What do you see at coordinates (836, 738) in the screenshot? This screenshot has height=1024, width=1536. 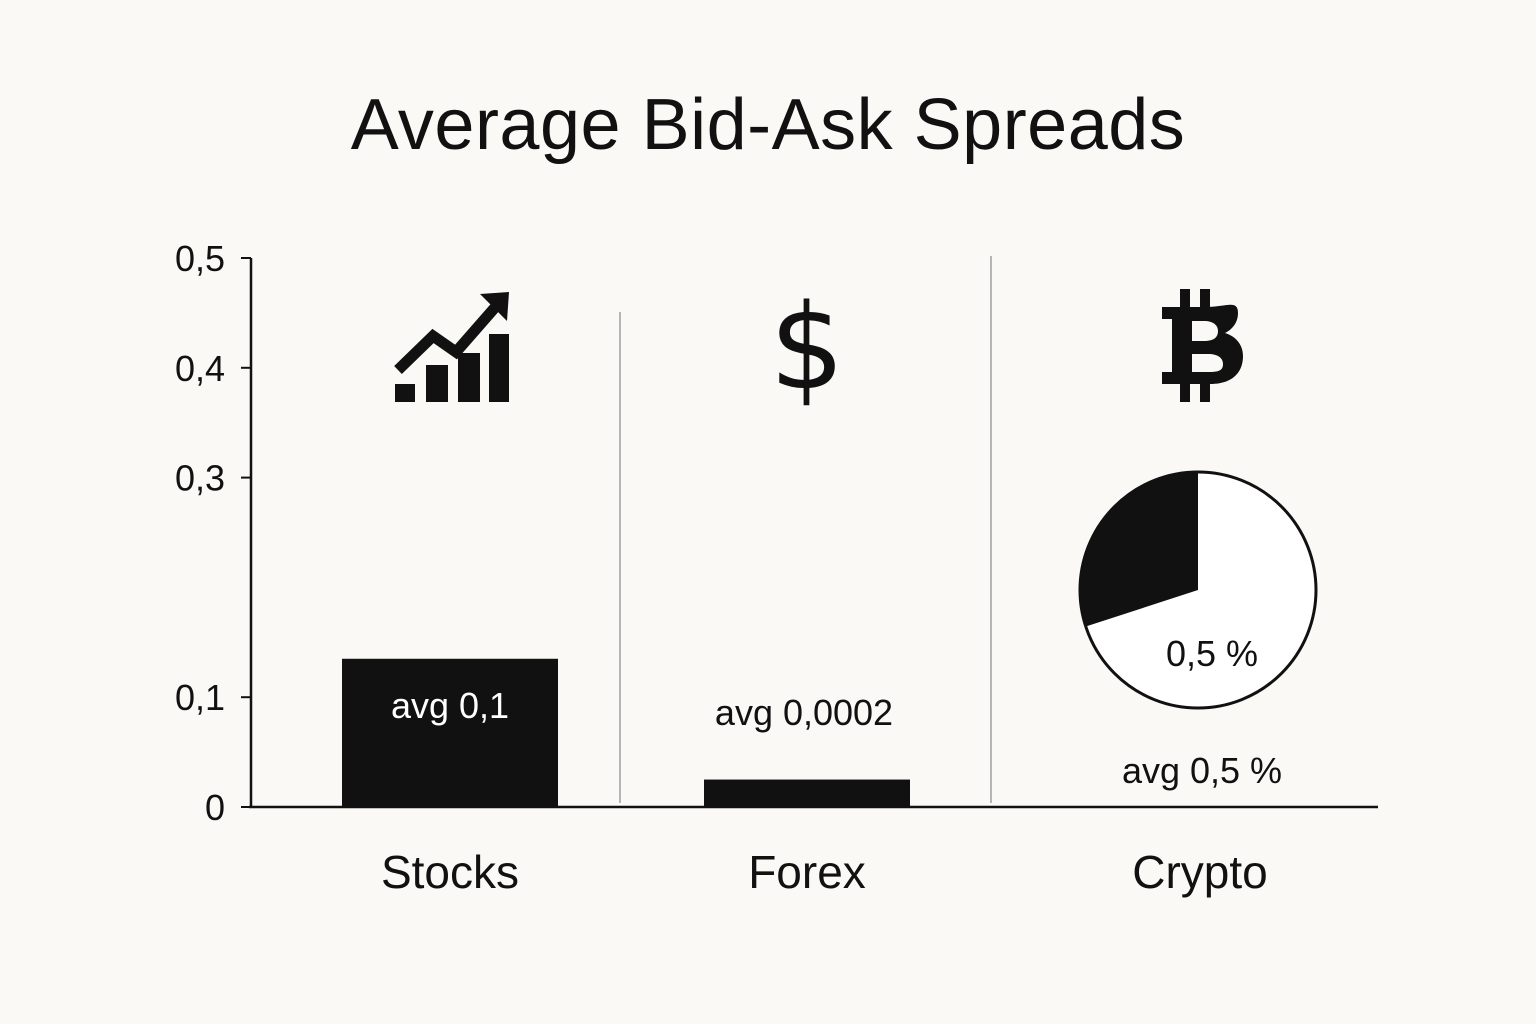 I see `data-labels: avg 0,1 avg 0,0002 avg 0,5 %` at bounding box center [836, 738].